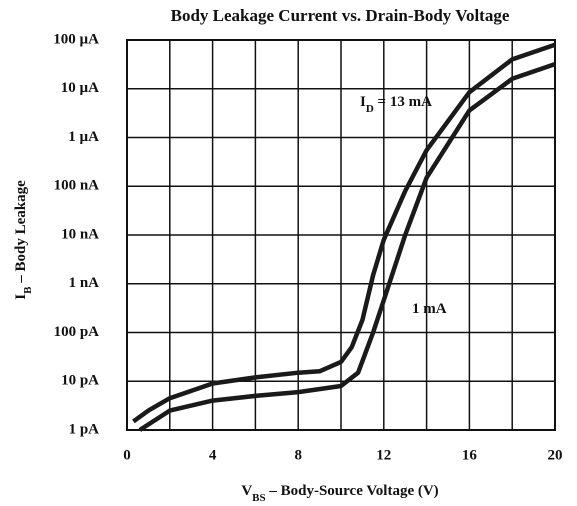 The width and height of the screenshot is (577, 506). I want to click on y-tick-label: 10 nA, so click(80, 234).